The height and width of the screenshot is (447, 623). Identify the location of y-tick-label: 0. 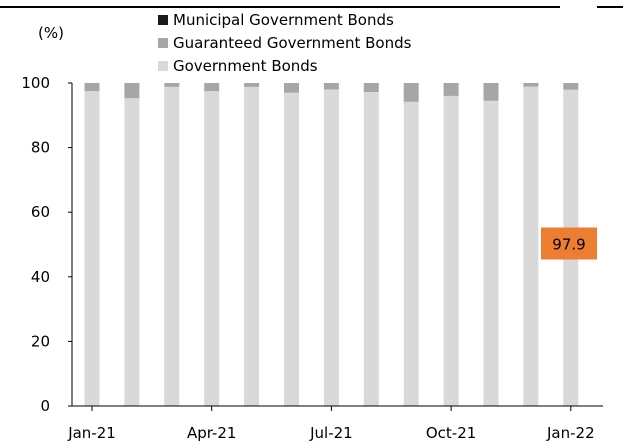
(45, 406).